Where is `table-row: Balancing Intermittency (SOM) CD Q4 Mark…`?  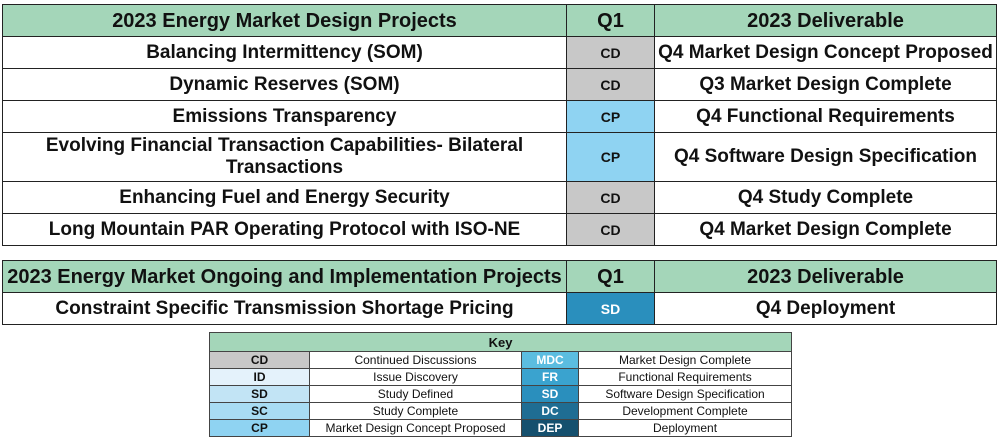 table-row: Balancing Intermittency (SOM) CD Q4 Mark… is located at coordinates (499, 52).